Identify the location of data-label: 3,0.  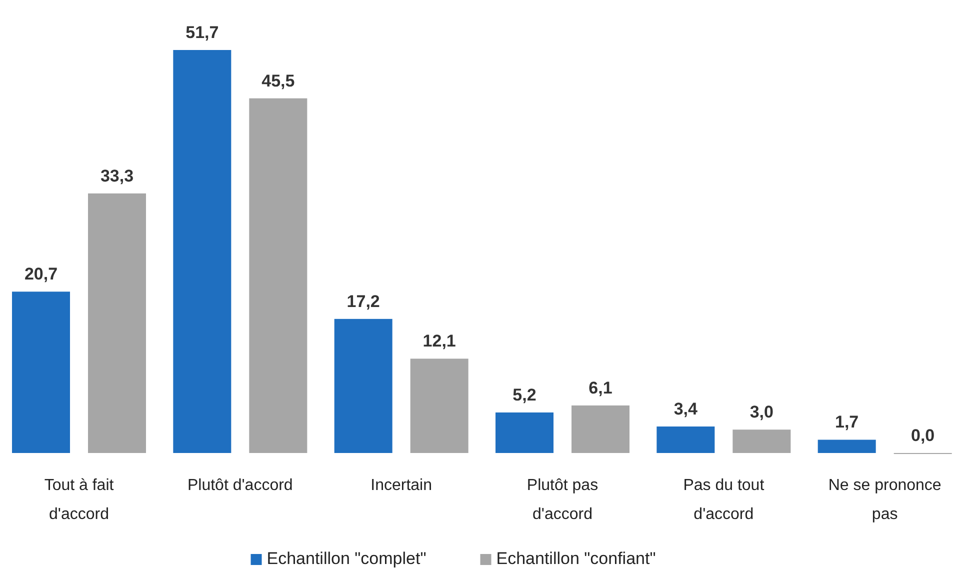
(762, 412).